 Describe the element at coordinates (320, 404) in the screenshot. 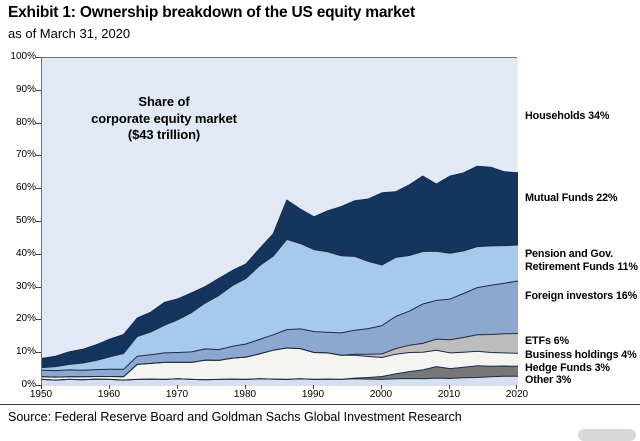

I see `source-divider` at that location.